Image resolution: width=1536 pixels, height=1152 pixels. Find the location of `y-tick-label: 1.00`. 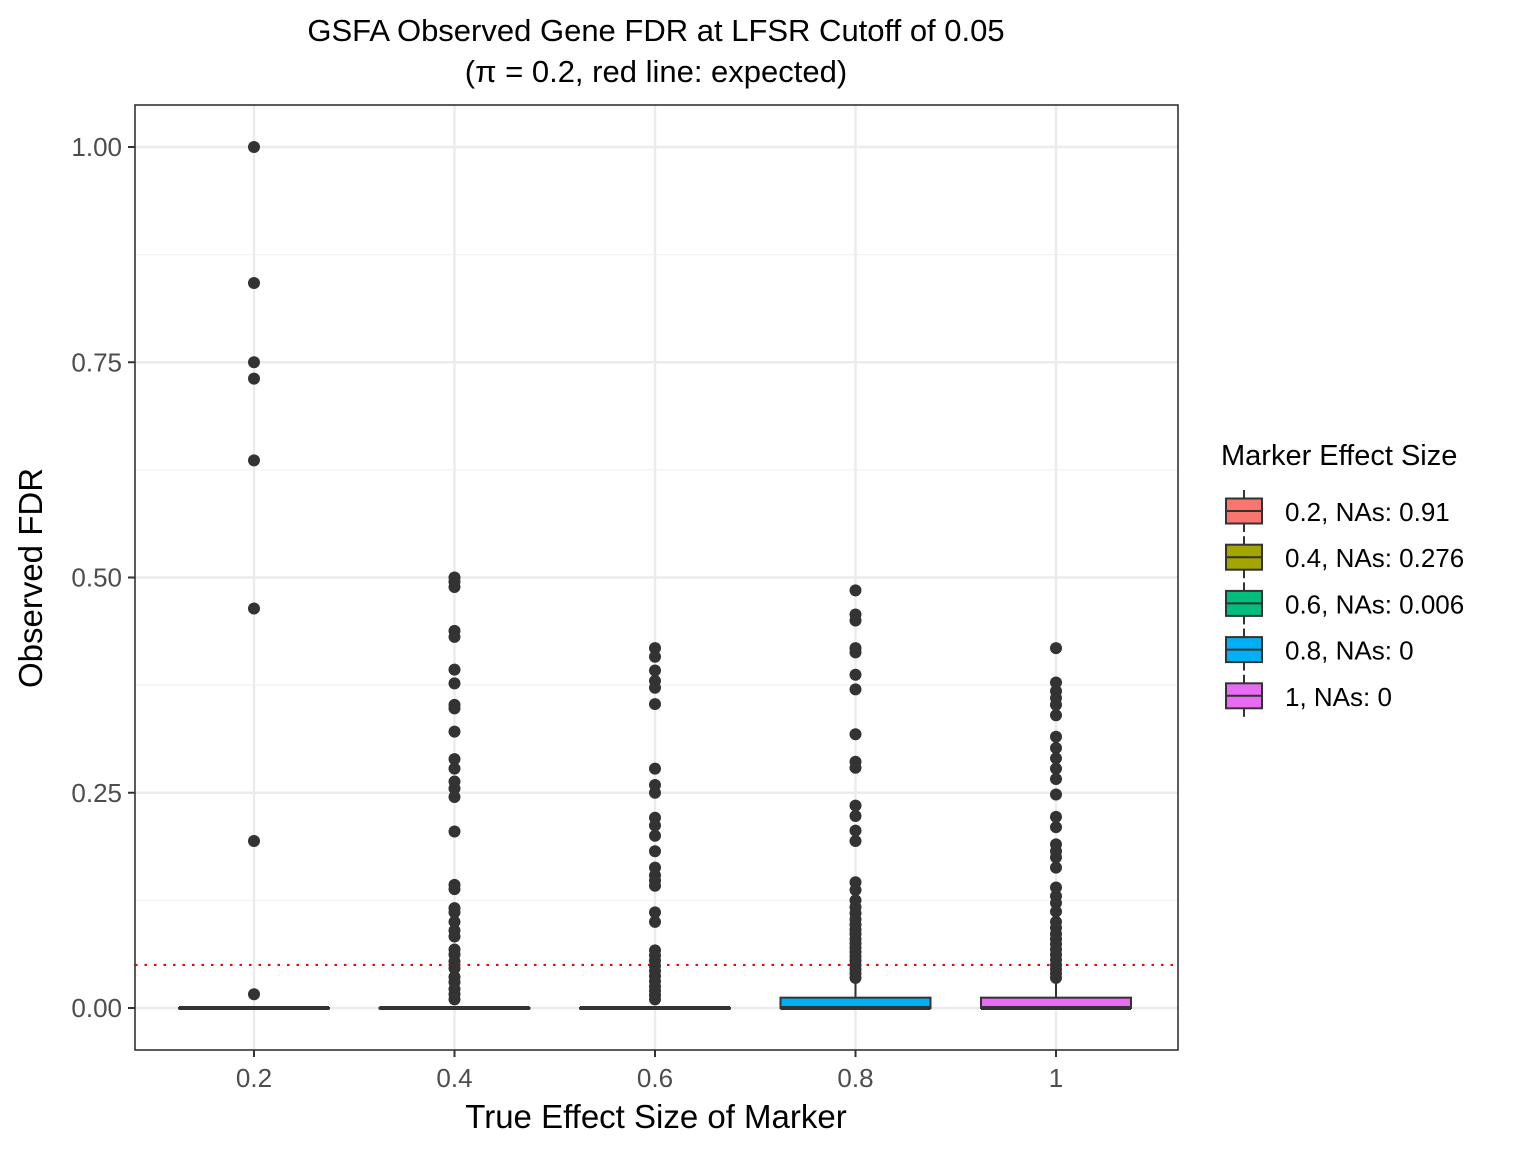

y-tick-label: 1.00 is located at coordinates (96, 147).